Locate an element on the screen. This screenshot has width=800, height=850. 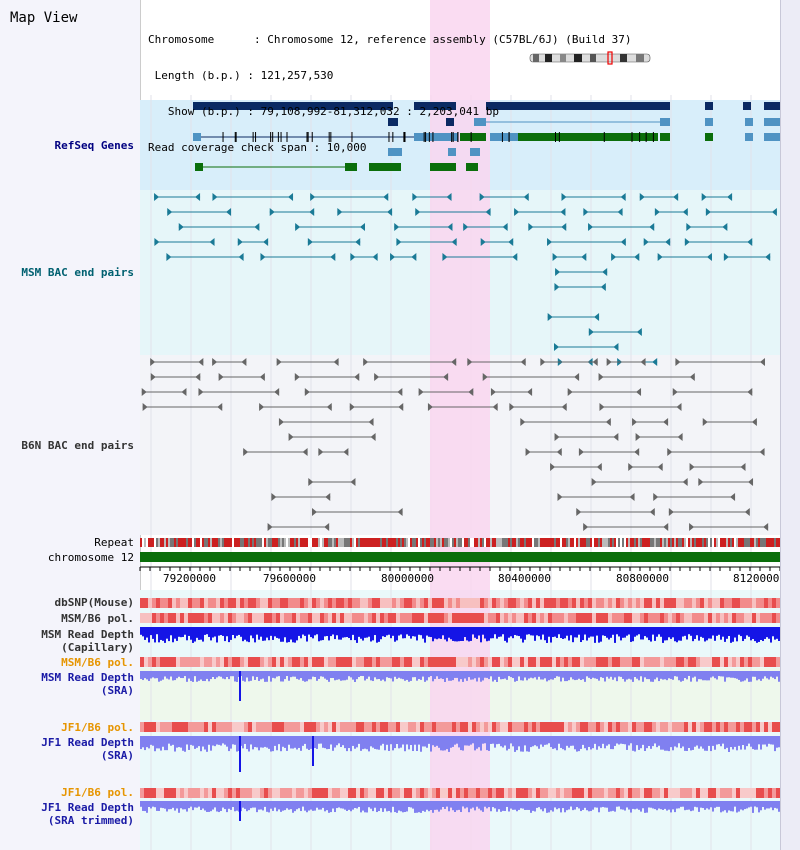
track-label-msm-depth-sra: MSM Read Depth is located at coordinates (87, 677).